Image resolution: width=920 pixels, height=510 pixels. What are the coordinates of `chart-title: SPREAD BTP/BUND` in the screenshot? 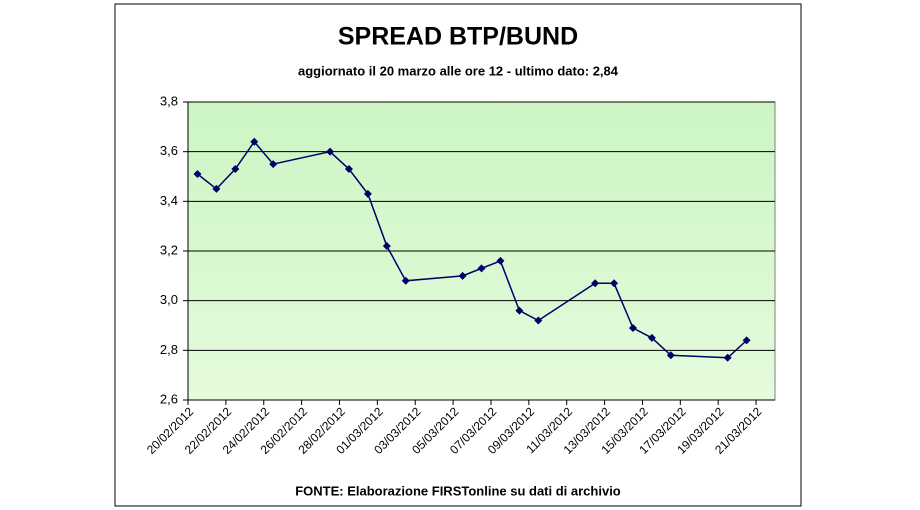 It's located at (458, 37).